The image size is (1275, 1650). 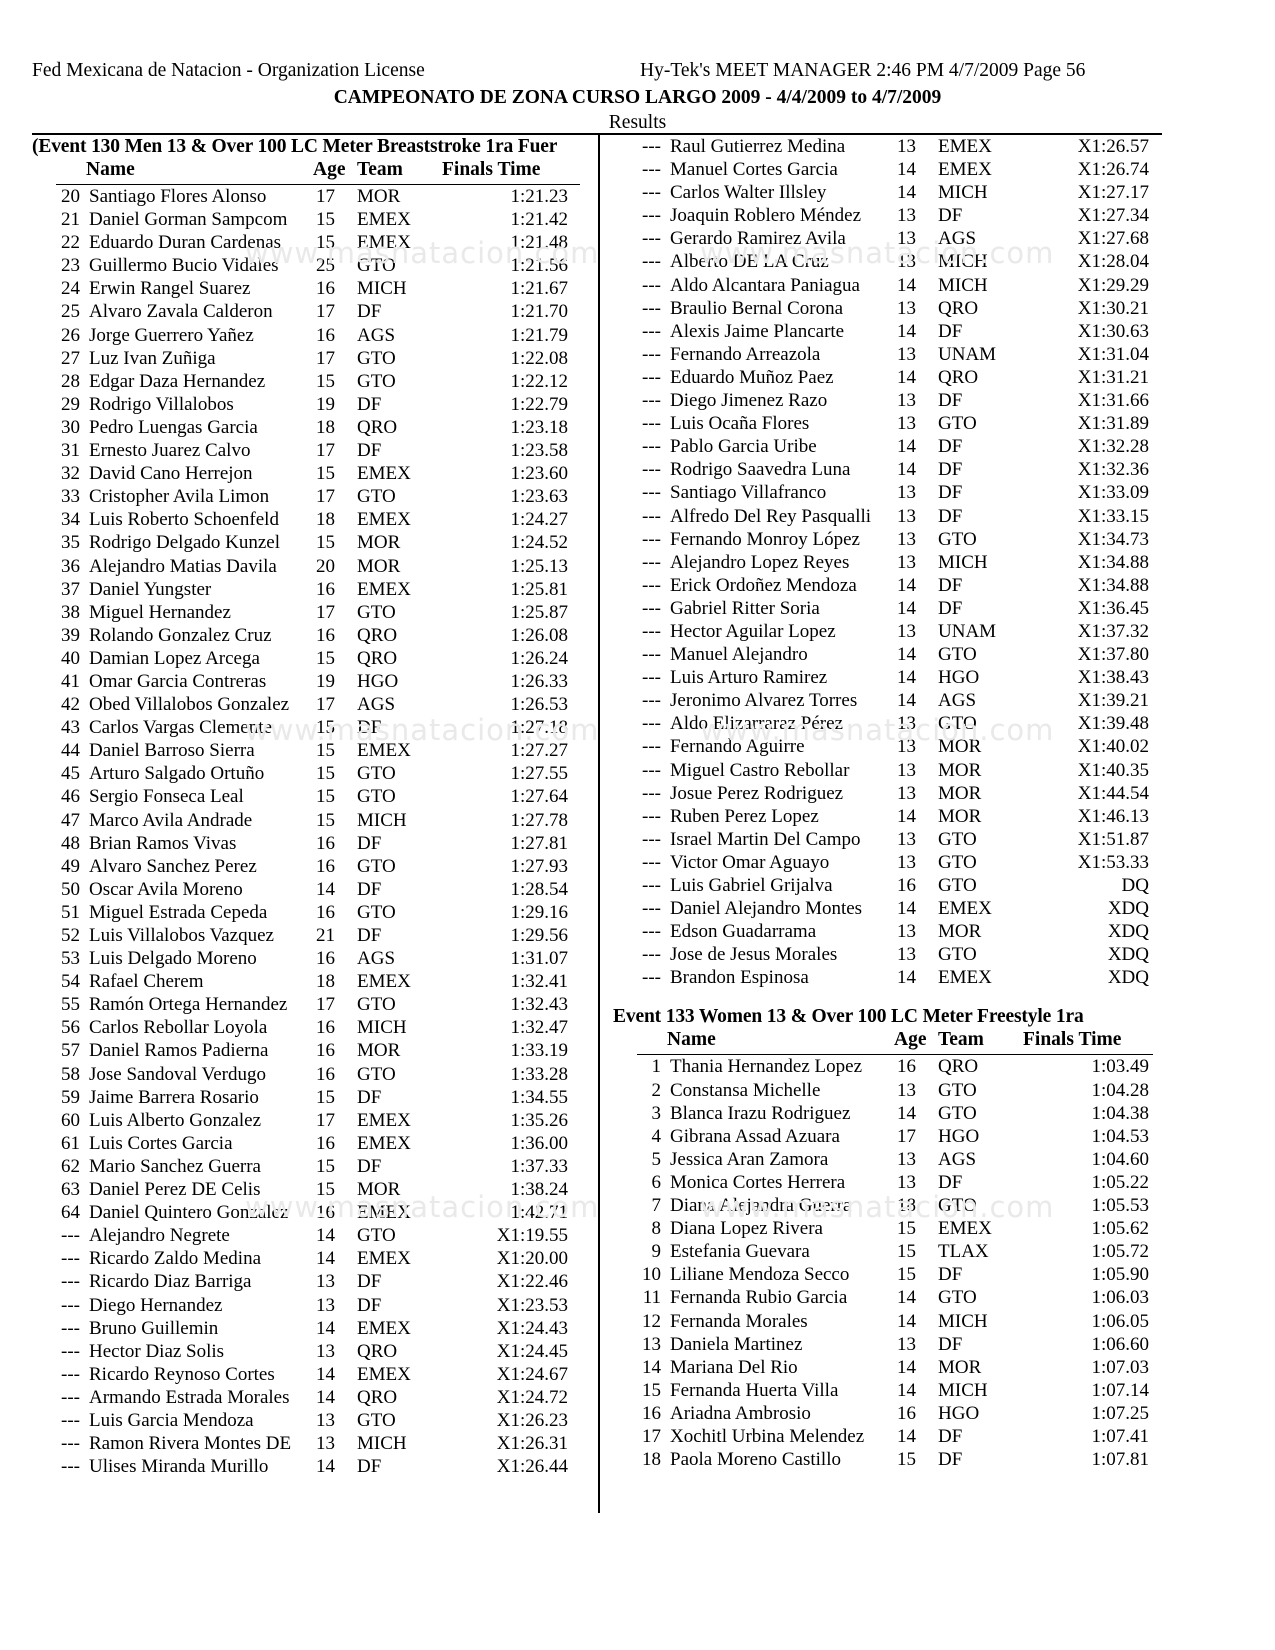 What do you see at coordinates (312, 844) in the screenshot?
I see `table-row: 48 Brian Ramos Vivas 16 DF 1:27.81` at bounding box center [312, 844].